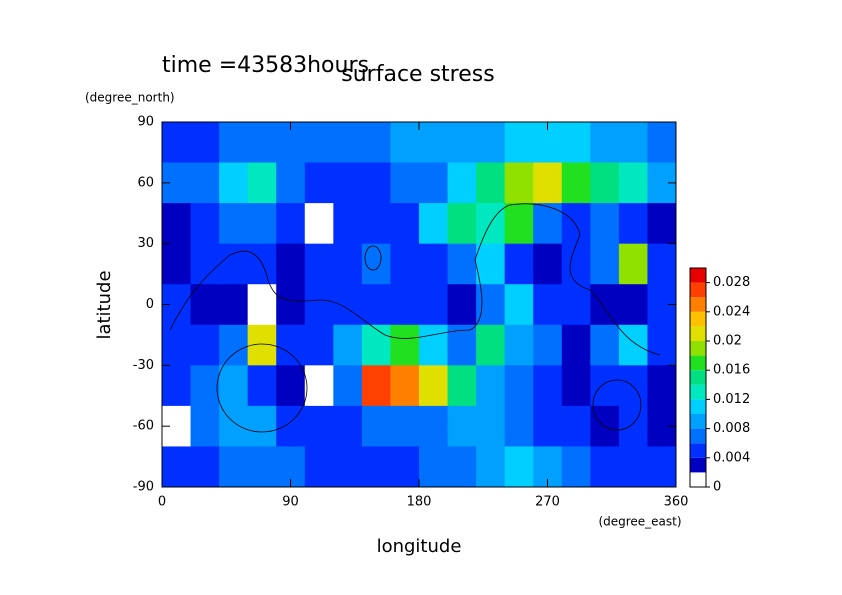  What do you see at coordinates (145, 122) in the screenshot?
I see `y-tick-label: 90` at bounding box center [145, 122].